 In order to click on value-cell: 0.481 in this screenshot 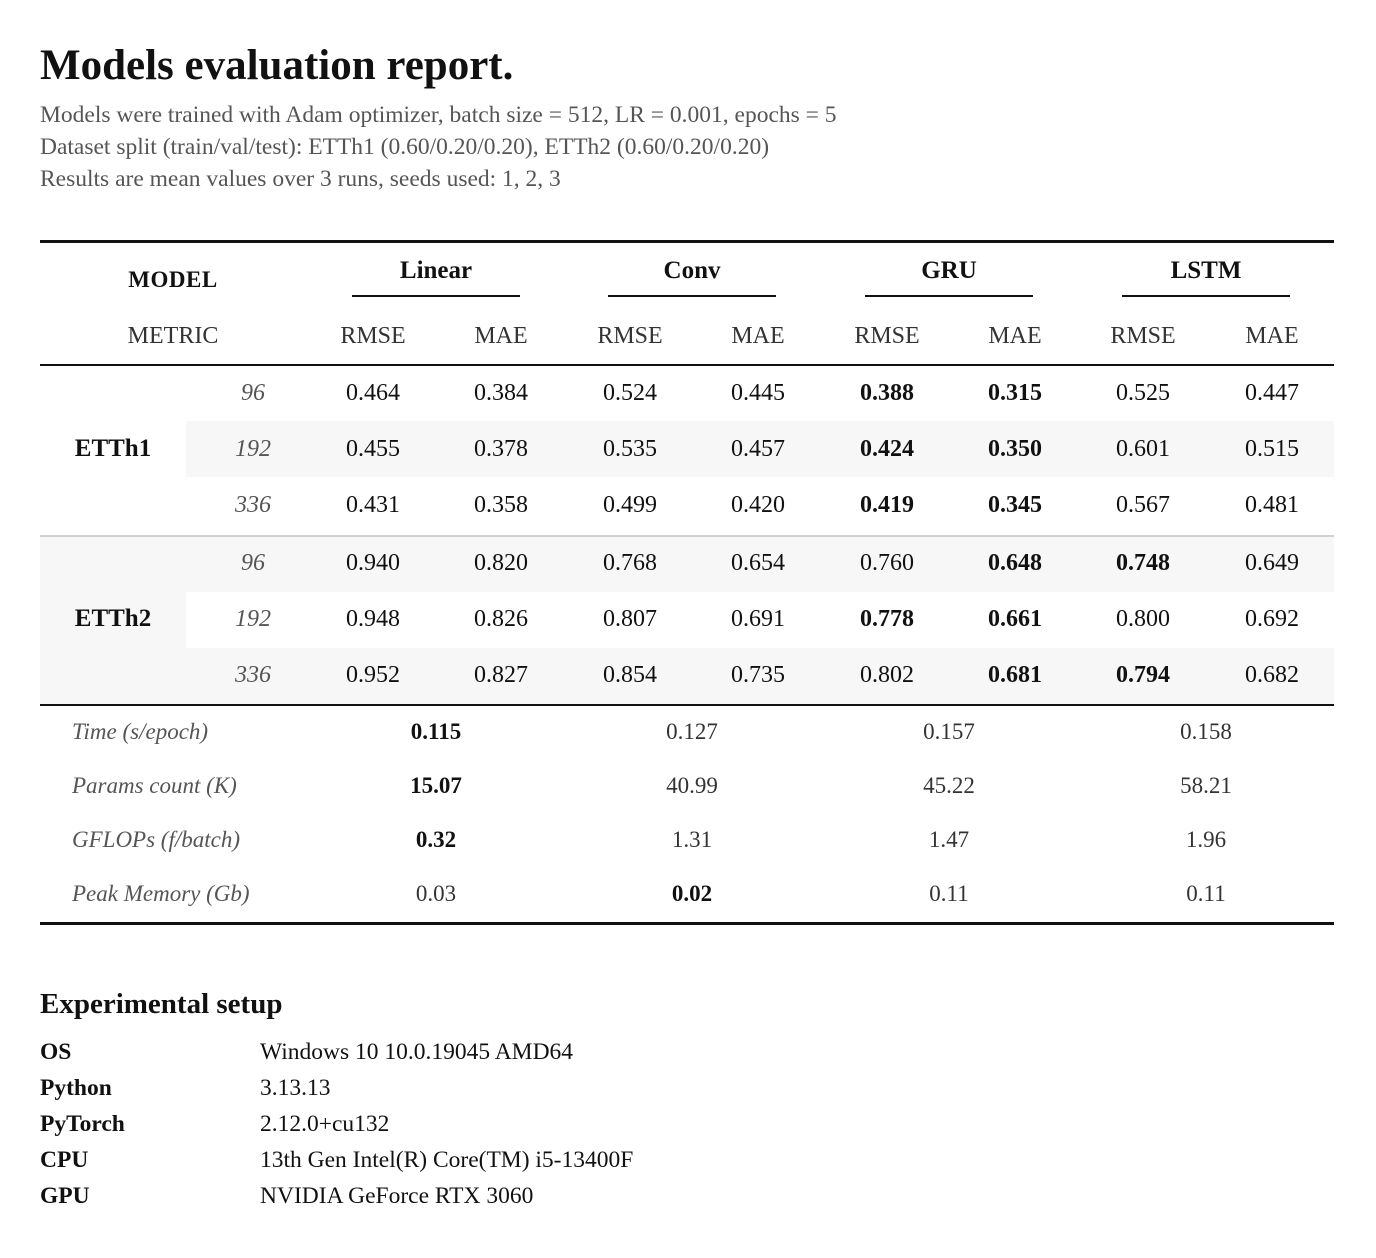, I will do `click(1272, 505)`.